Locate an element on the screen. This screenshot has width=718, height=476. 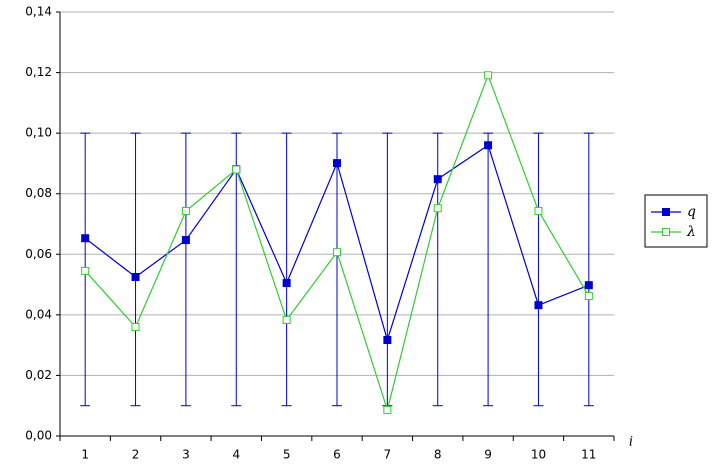
y-tick-label: 0,06 is located at coordinates (38, 254).